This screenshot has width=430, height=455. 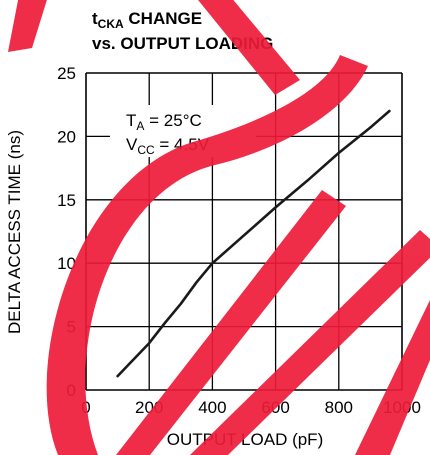 What do you see at coordinates (339, 407) in the screenshot?
I see `x-tick-label: 800` at bounding box center [339, 407].